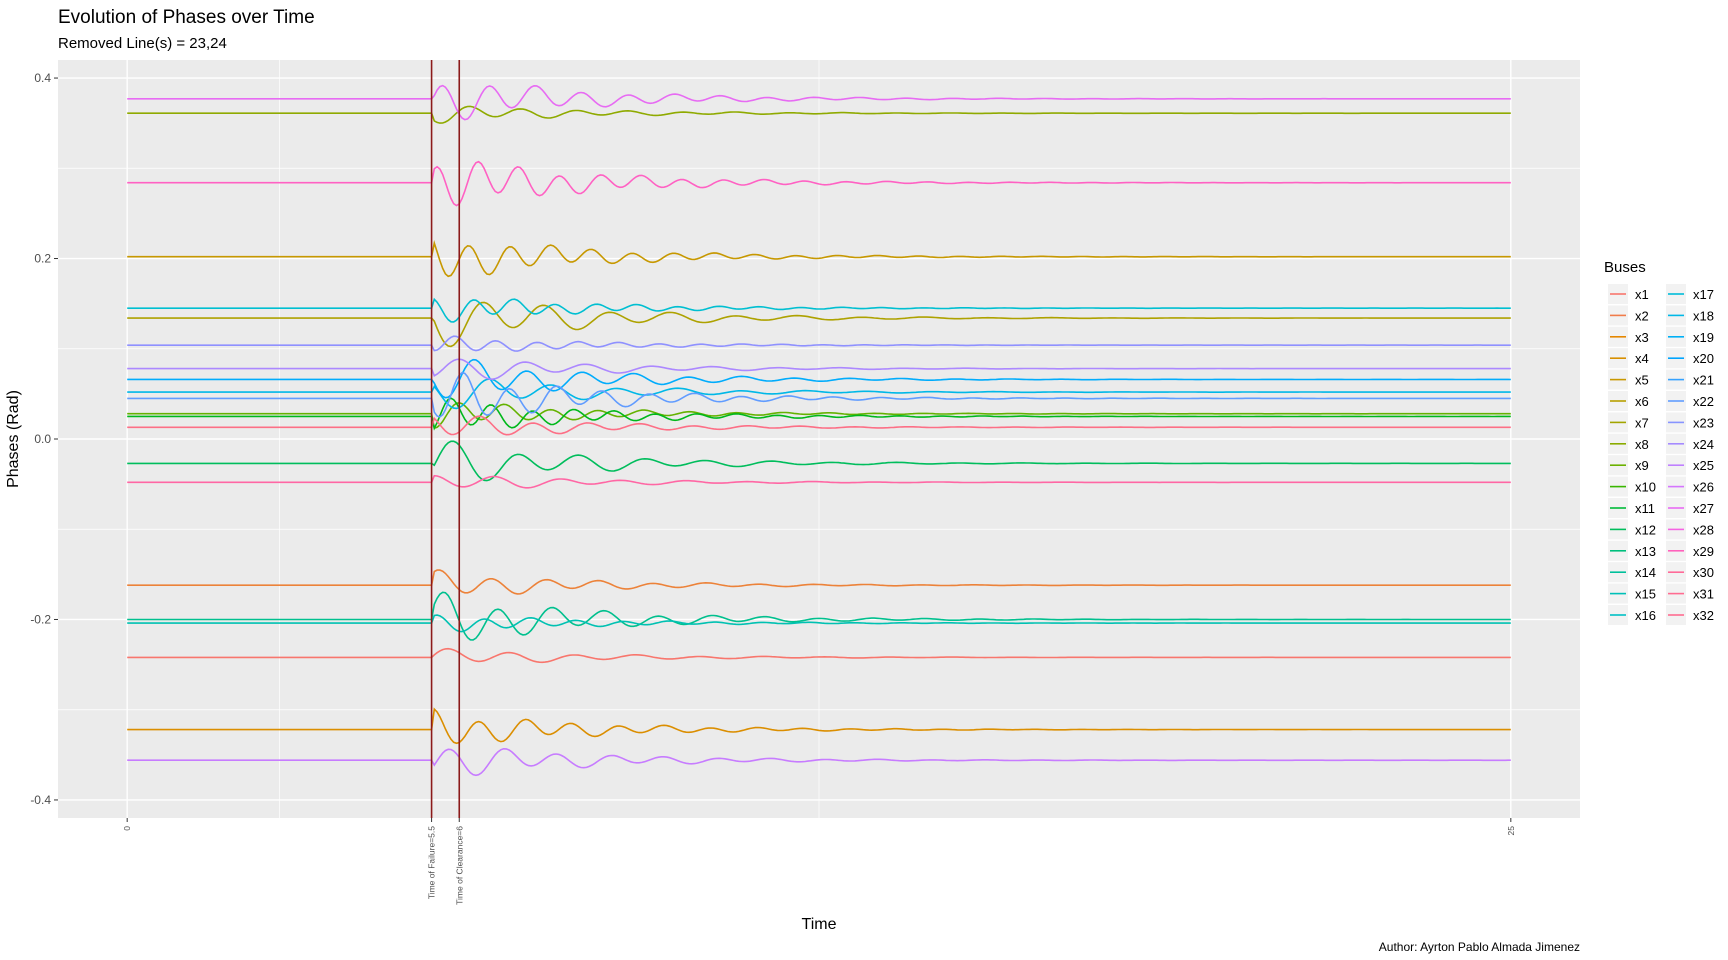  I want to click on series-line-x18, so click(819, 762).